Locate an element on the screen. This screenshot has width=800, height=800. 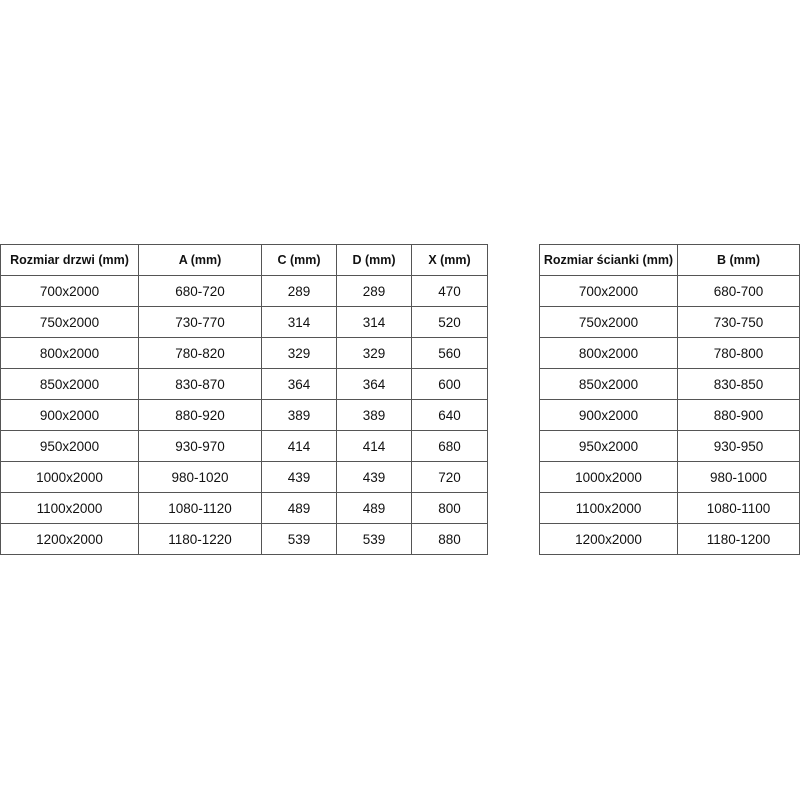
table-row: 800x2000 780-800 is located at coordinates (669, 353).